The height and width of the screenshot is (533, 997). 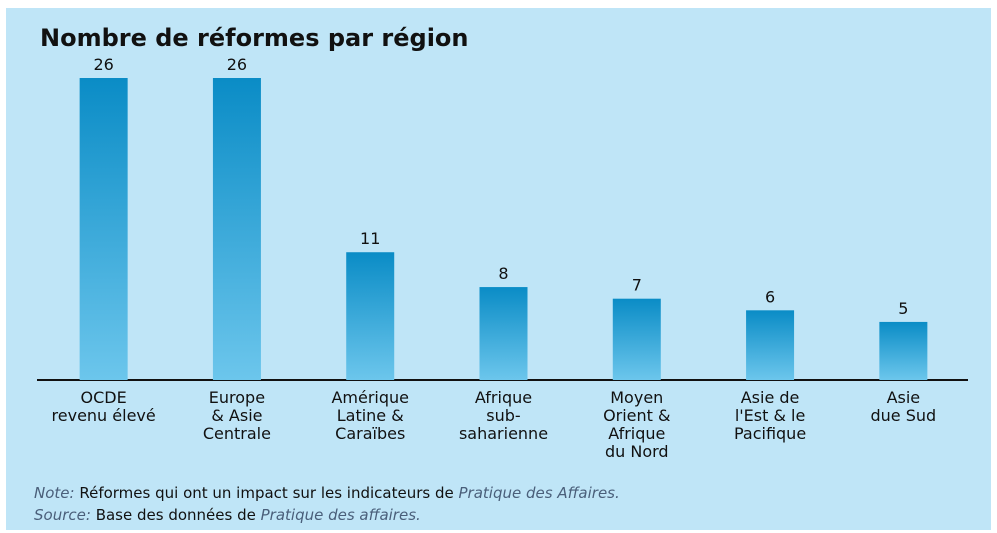 I want to click on x-tick-label: OCDE revenu élevé, so click(x=104, y=406).